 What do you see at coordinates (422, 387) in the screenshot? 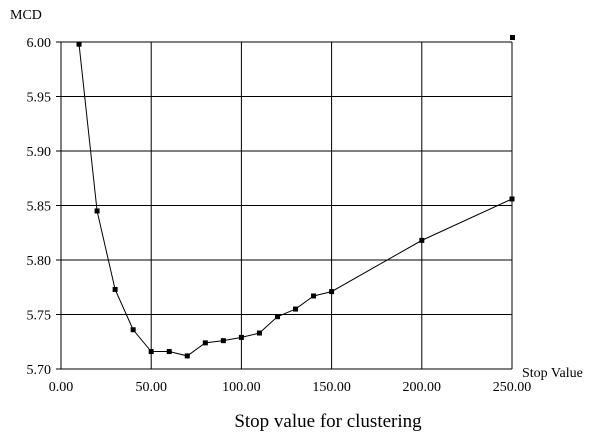
I see `x-tick-label: 200.00` at bounding box center [422, 387].